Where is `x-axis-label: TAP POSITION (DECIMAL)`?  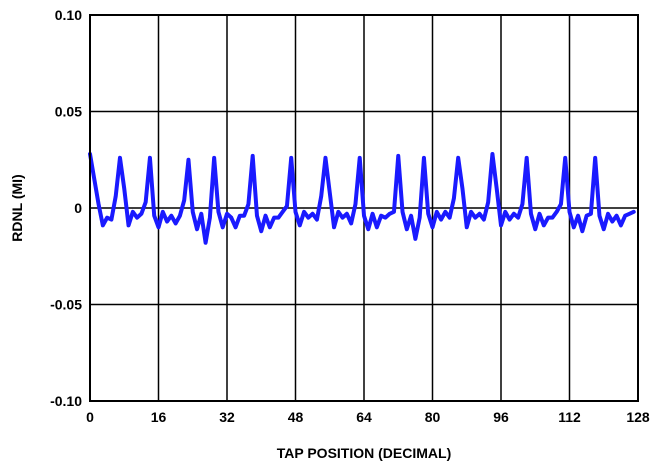
x-axis-label: TAP POSITION (DECIMAL) is located at coordinates (364, 453).